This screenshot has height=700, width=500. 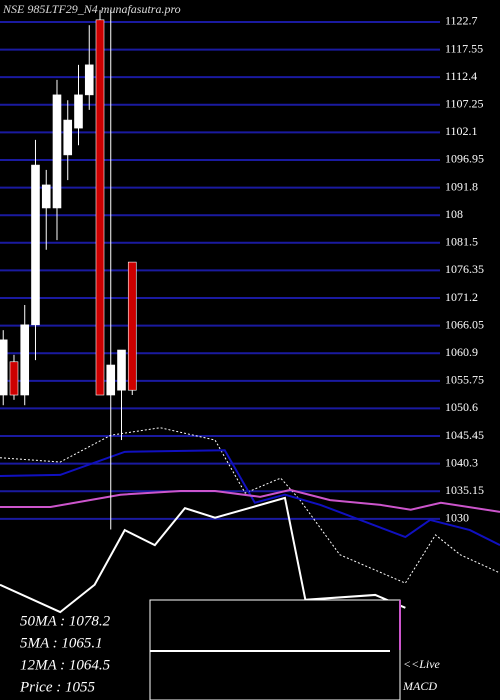 I want to click on y-tick-label: 1035.15, so click(x=464, y=490).